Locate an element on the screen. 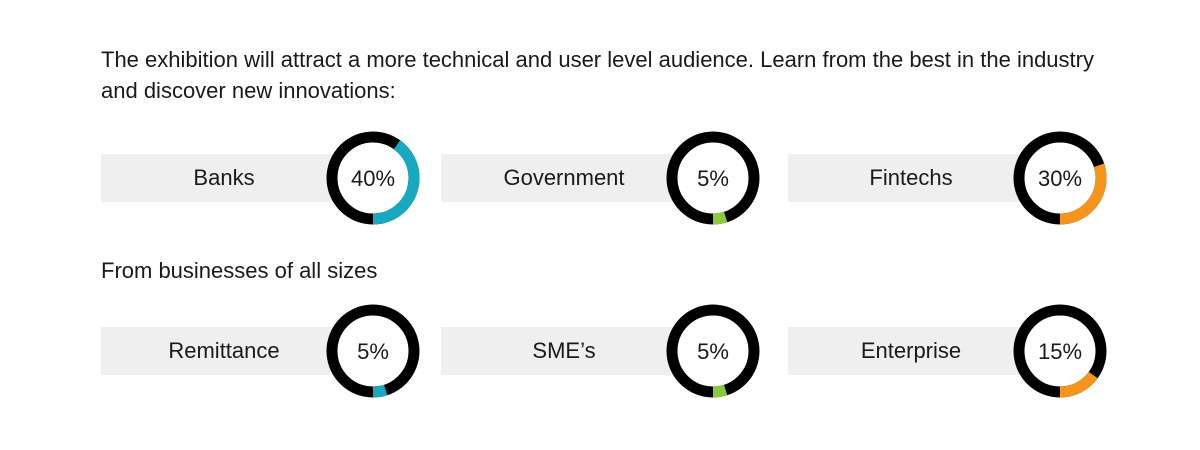  donut-value-label: 40% is located at coordinates (373, 178).